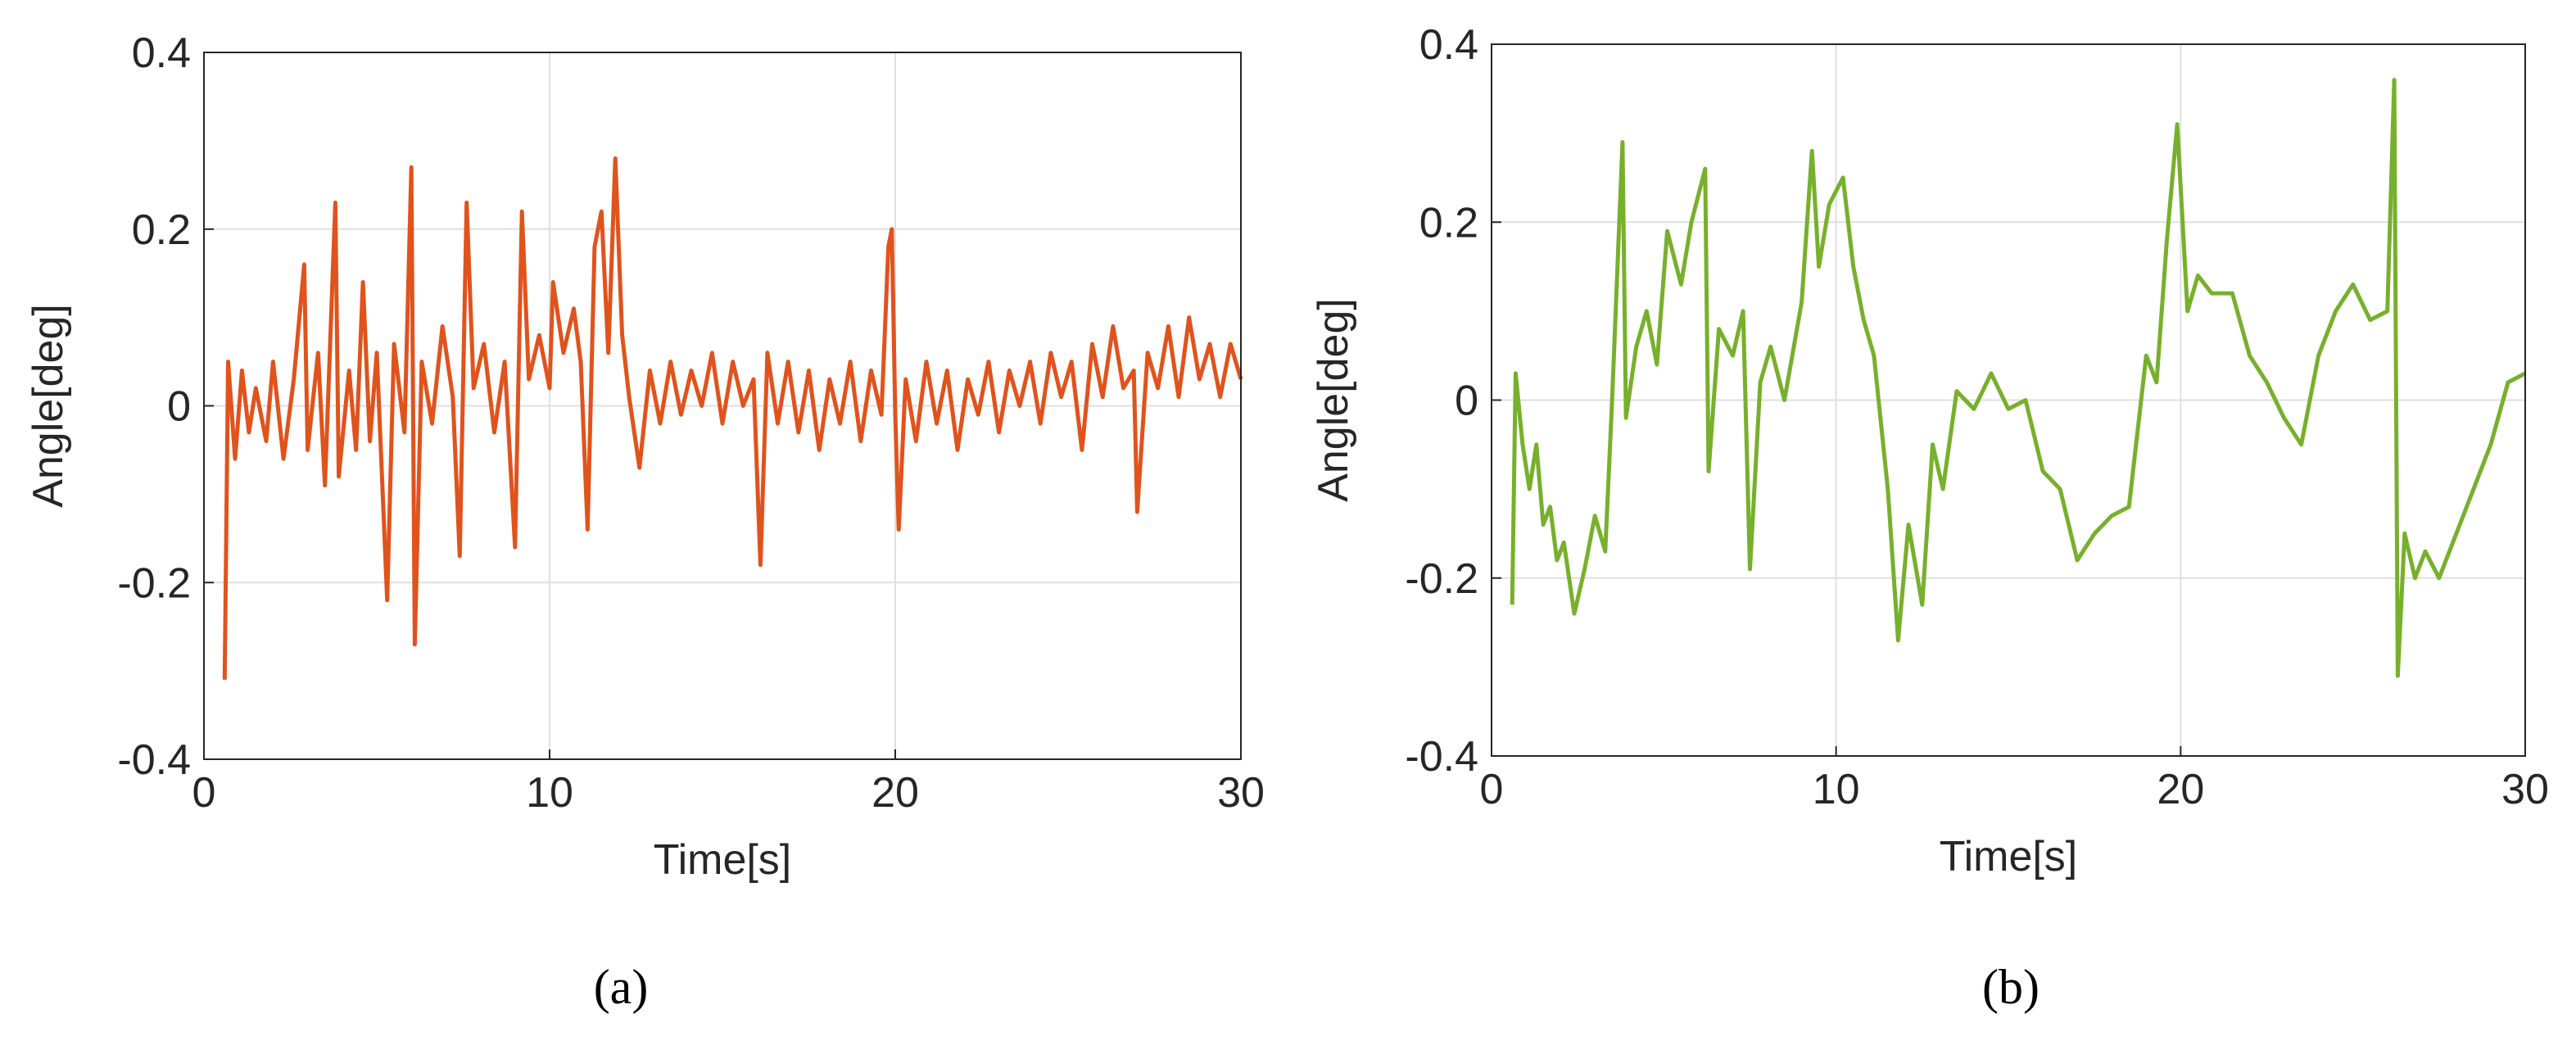  Describe the element at coordinates (2011, 987) in the screenshot. I see `panel-label: (b)` at that location.